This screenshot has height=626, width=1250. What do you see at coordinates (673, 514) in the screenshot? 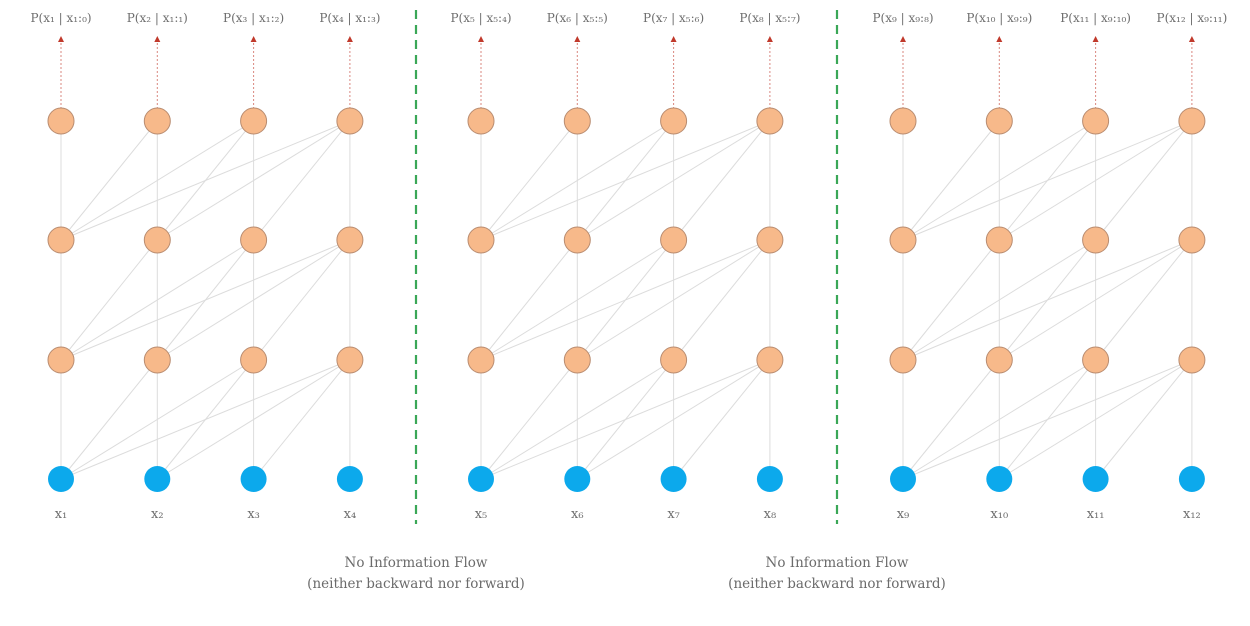
I see `input-token-label: x₇` at bounding box center [673, 514].